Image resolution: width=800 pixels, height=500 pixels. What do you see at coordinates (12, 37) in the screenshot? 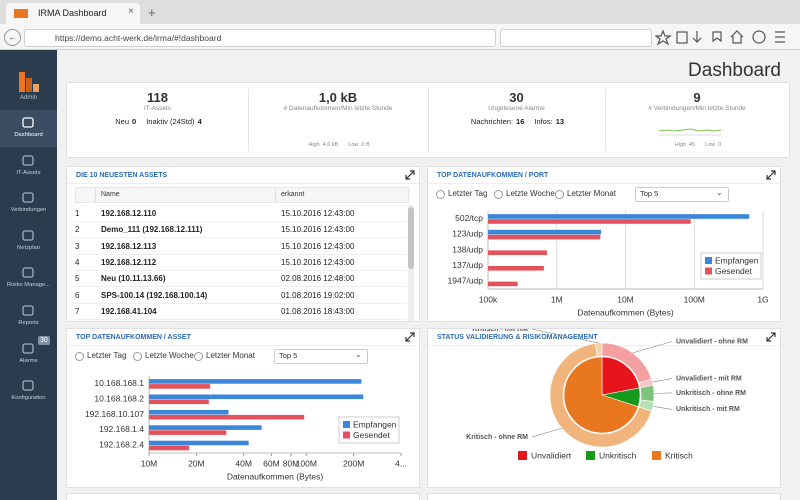
I see `back-button: ←` at bounding box center [12, 37].